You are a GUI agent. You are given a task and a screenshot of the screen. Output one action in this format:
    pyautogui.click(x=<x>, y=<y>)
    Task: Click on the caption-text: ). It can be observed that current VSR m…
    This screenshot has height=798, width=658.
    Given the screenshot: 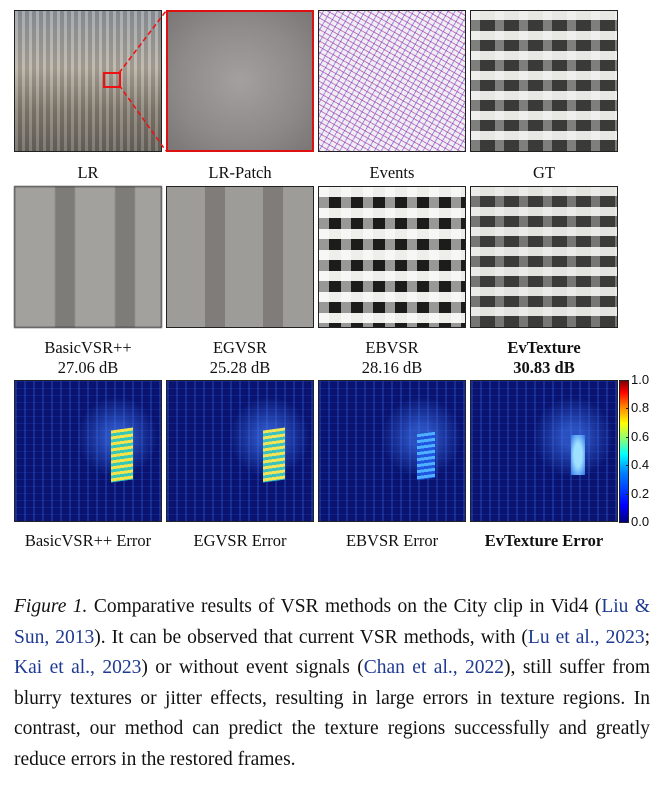 What is the action you would take?
    pyautogui.click(x=311, y=637)
    